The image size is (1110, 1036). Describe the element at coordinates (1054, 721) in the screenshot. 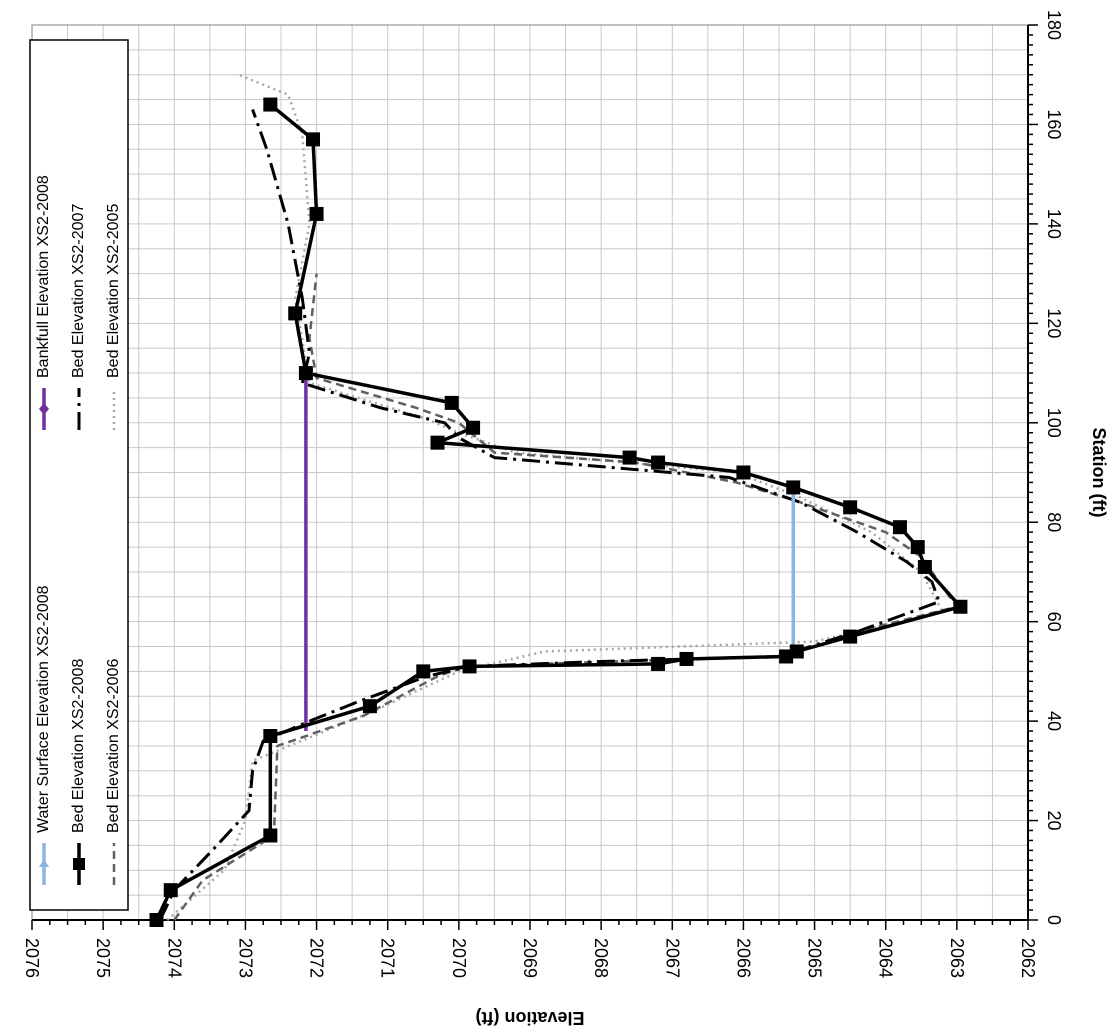

I see `station-tick-label: 40` at that location.